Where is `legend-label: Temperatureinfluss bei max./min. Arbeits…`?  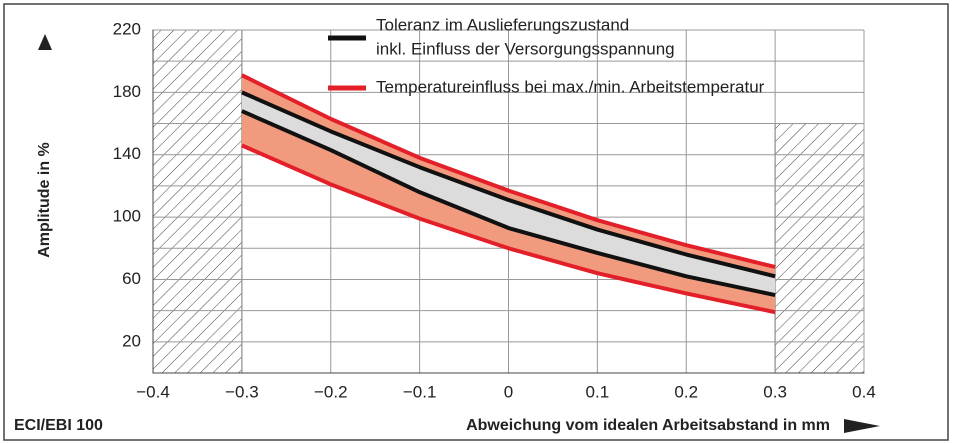
legend-label: Temperatureinfluss bei max./min. Arbeits… is located at coordinates (570, 86).